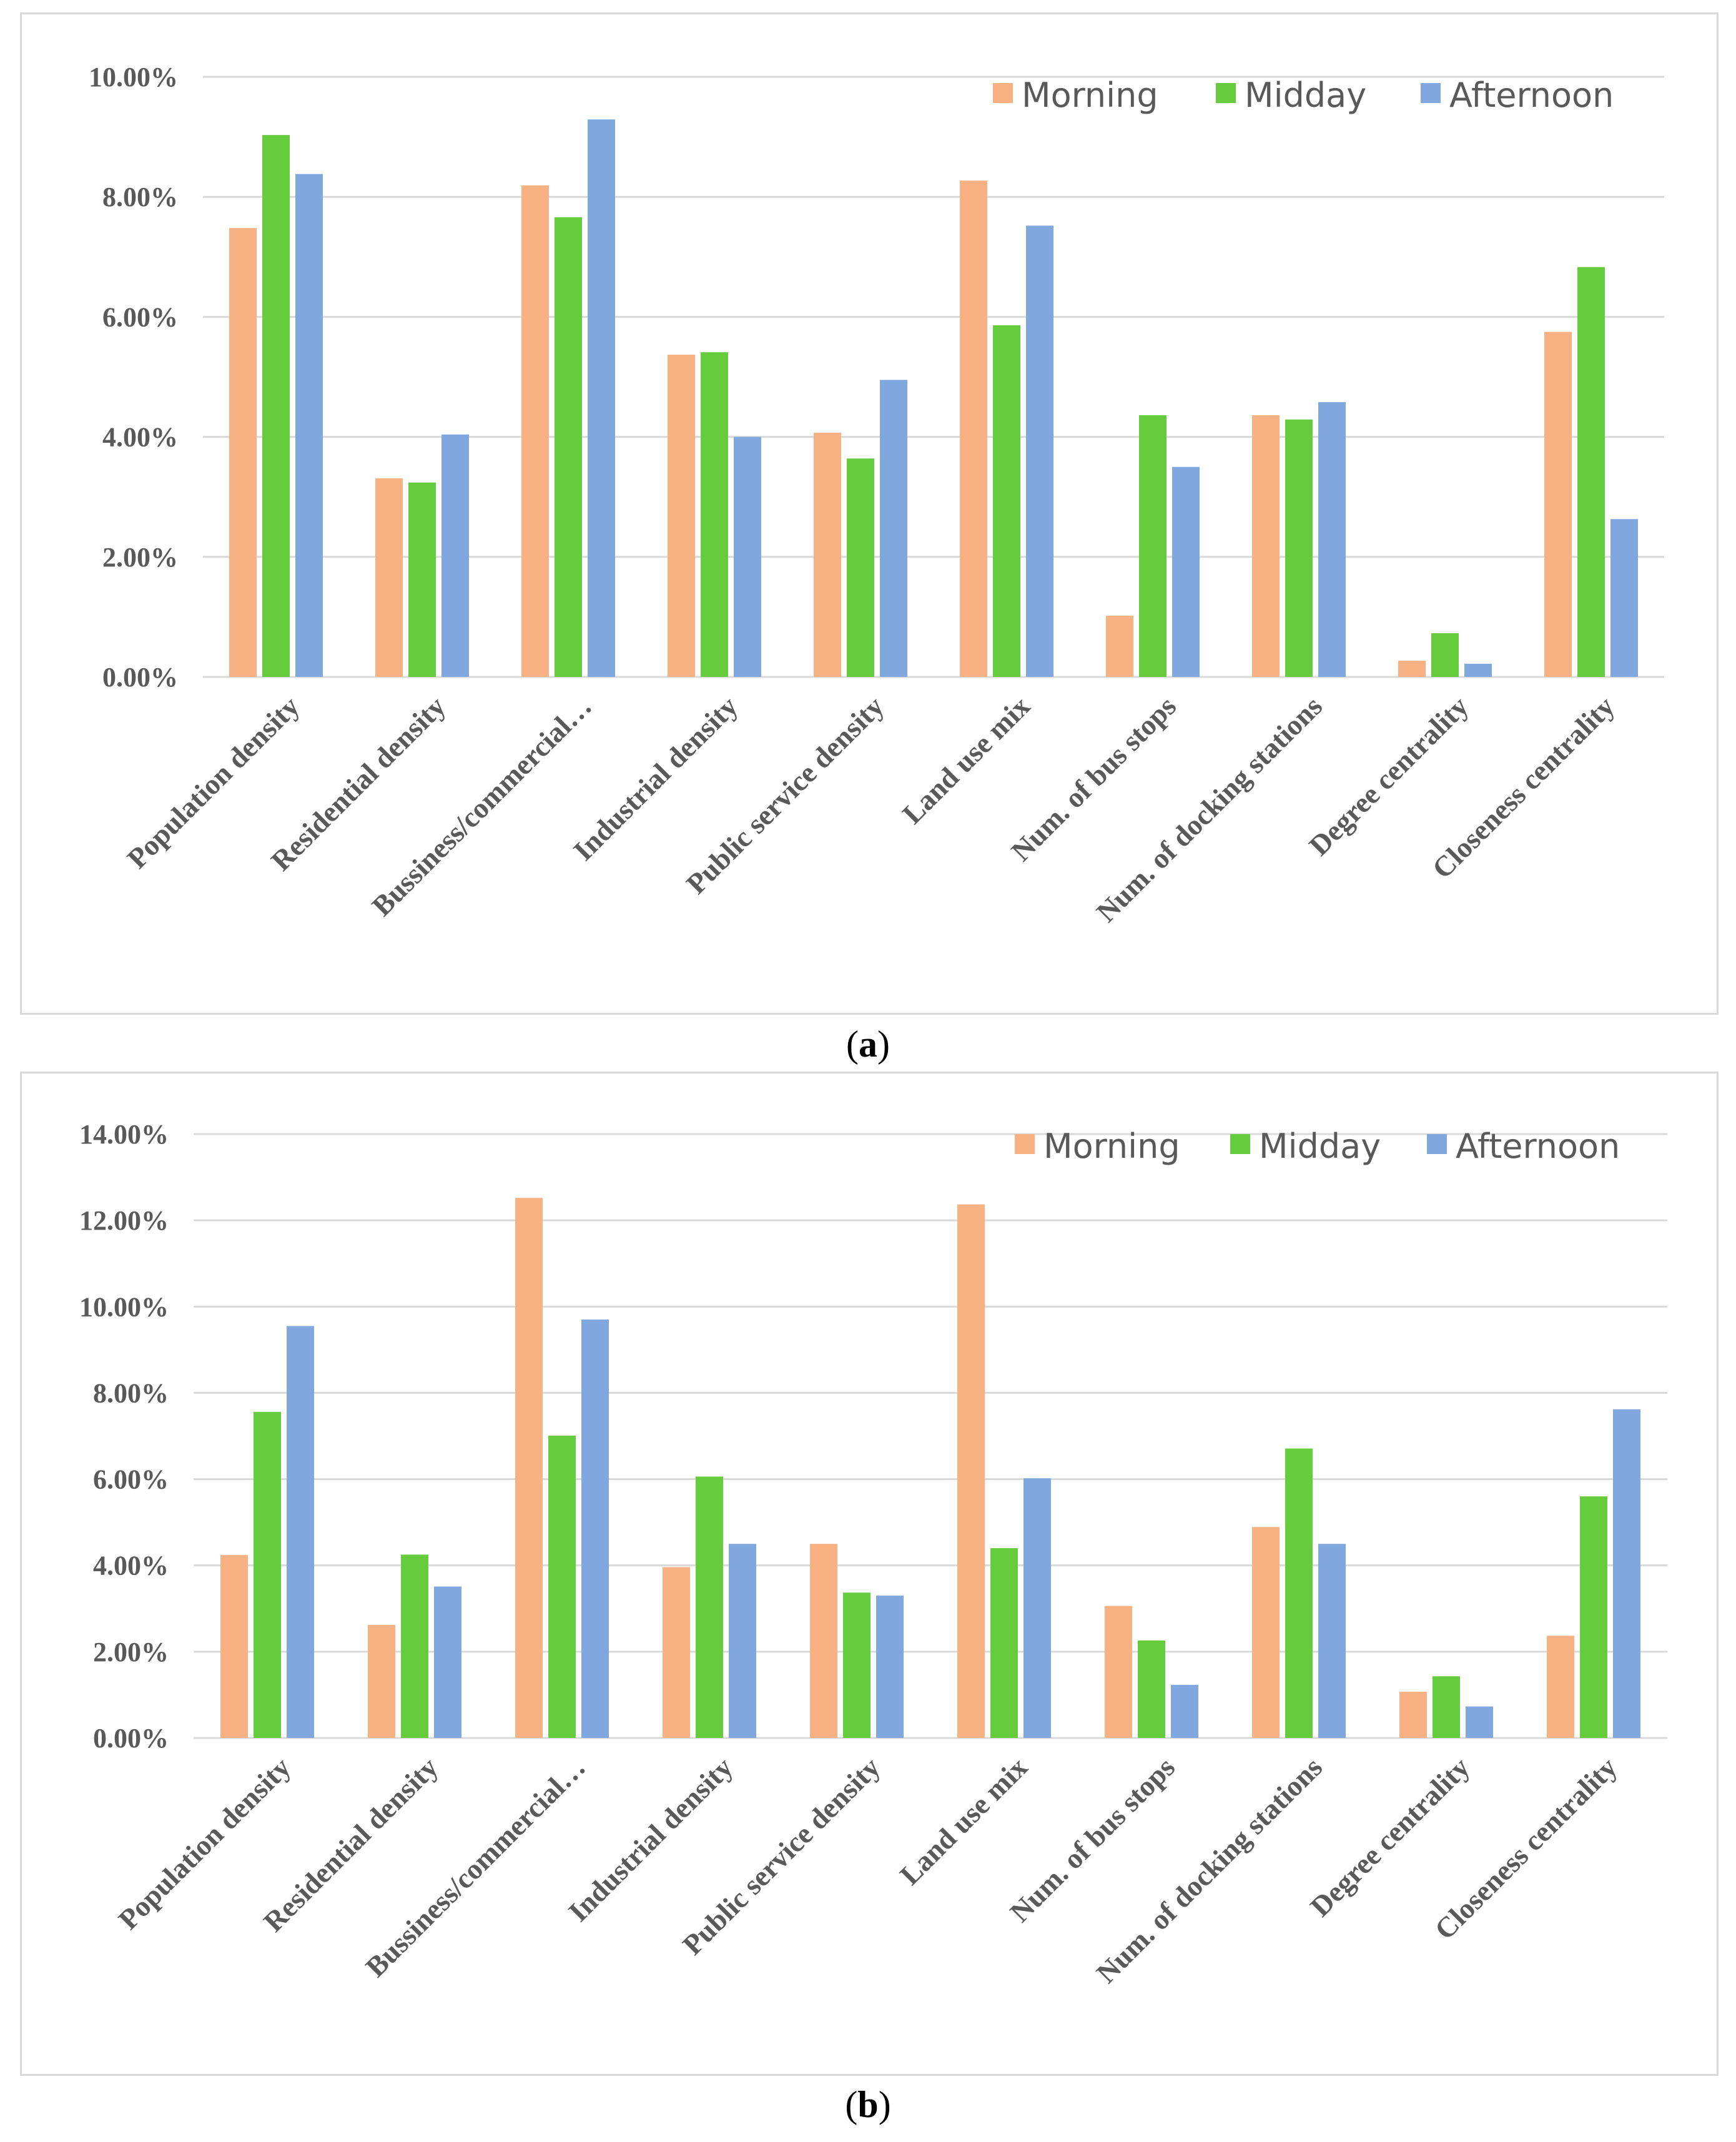  What do you see at coordinates (650, 1840) in the screenshot?
I see `x-category-label: Industrial density` at bounding box center [650, 1840].